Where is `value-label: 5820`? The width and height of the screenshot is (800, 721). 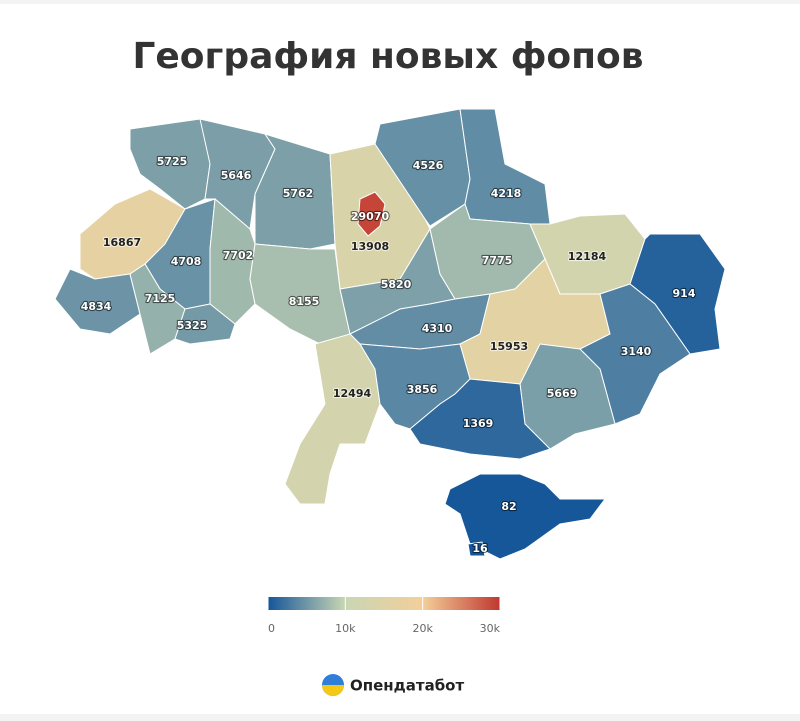 value-label: 5820 is located at coordinates (396, 284).